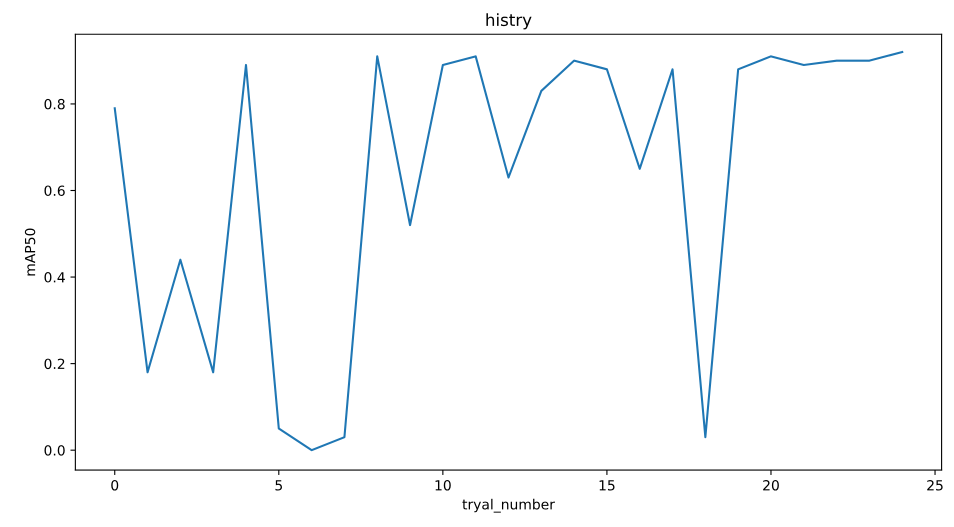 This screenshot has width=954, height=527. What do you see at coordinates (607, 485) in the screenshot?
I see `x-tick-label: 15` at bounding box center [607, 485].